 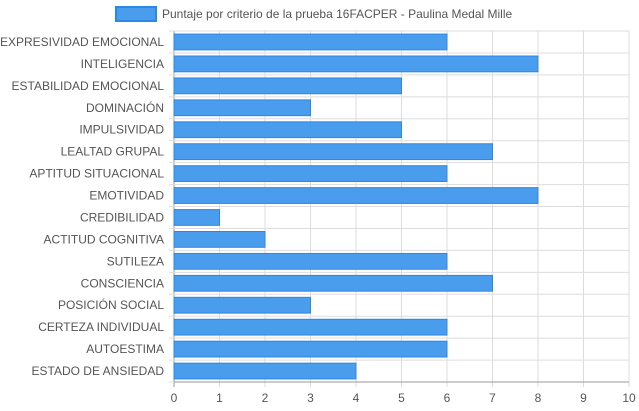 What do you see at coordinates (121, 130) in the screenshot?
I see `category-label: IMPULSIVIDAD` at bounding box center [121, 130].